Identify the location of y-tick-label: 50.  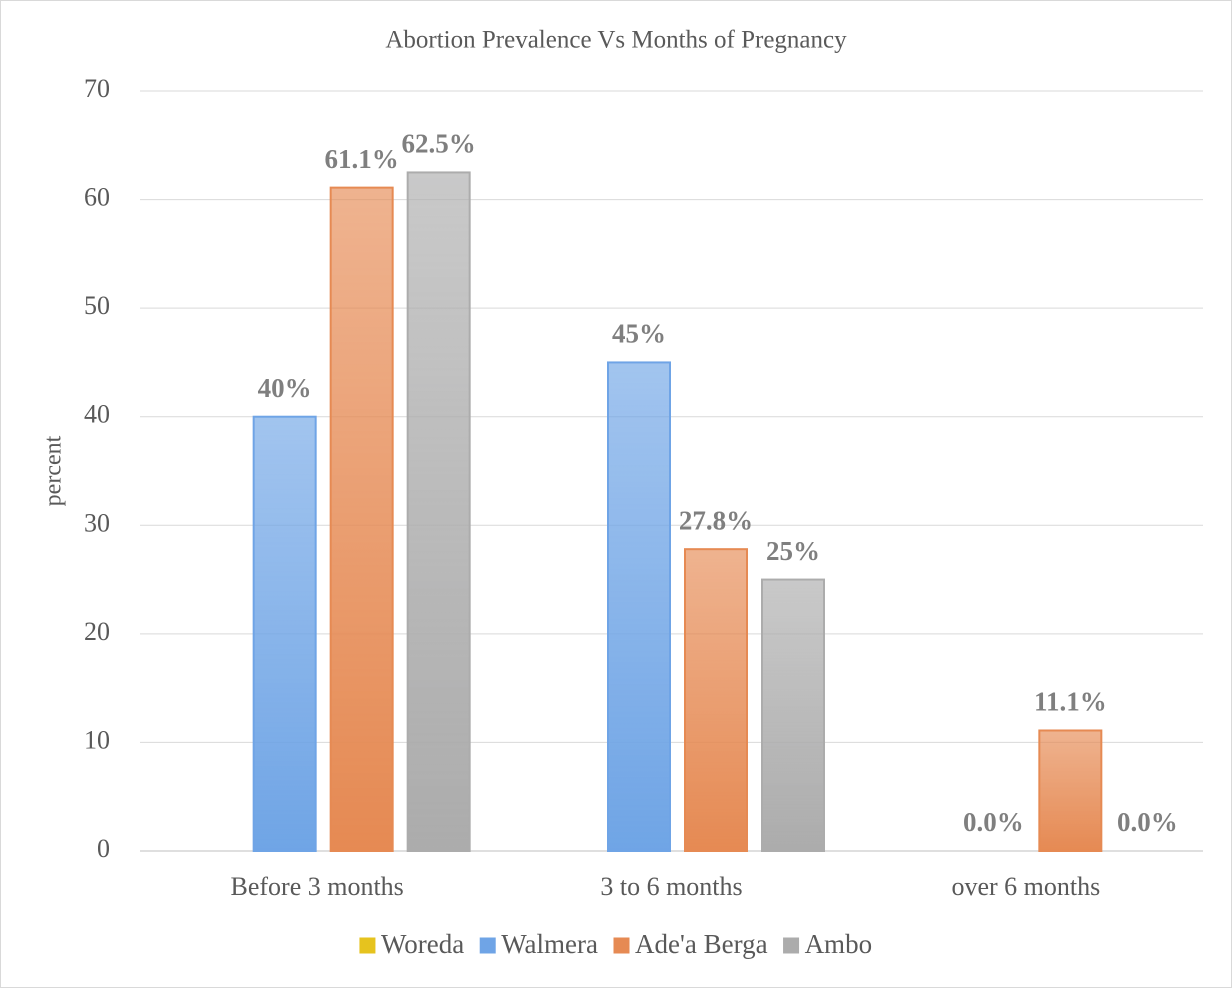
(97, 305).